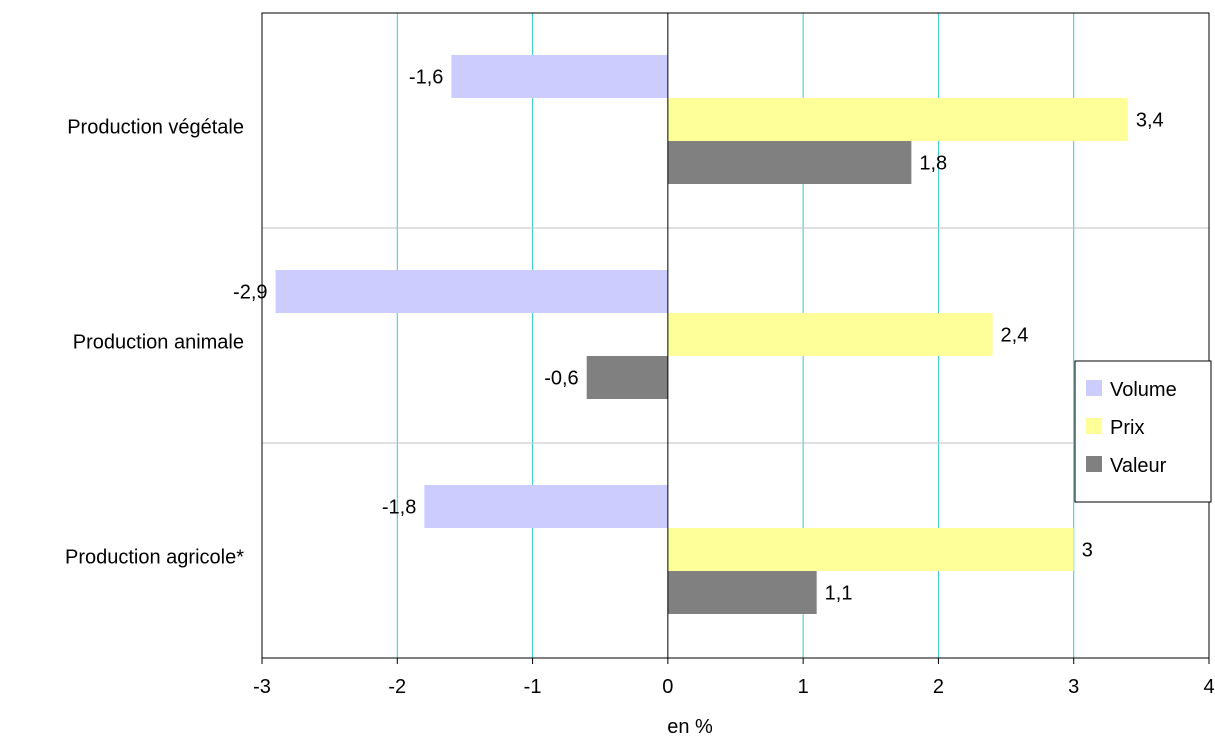 This screenshot has height=740, width=1215. Describe the element at coordinates (533, 687) in the screenshot. I see `x-tick-label: -1` at that location.